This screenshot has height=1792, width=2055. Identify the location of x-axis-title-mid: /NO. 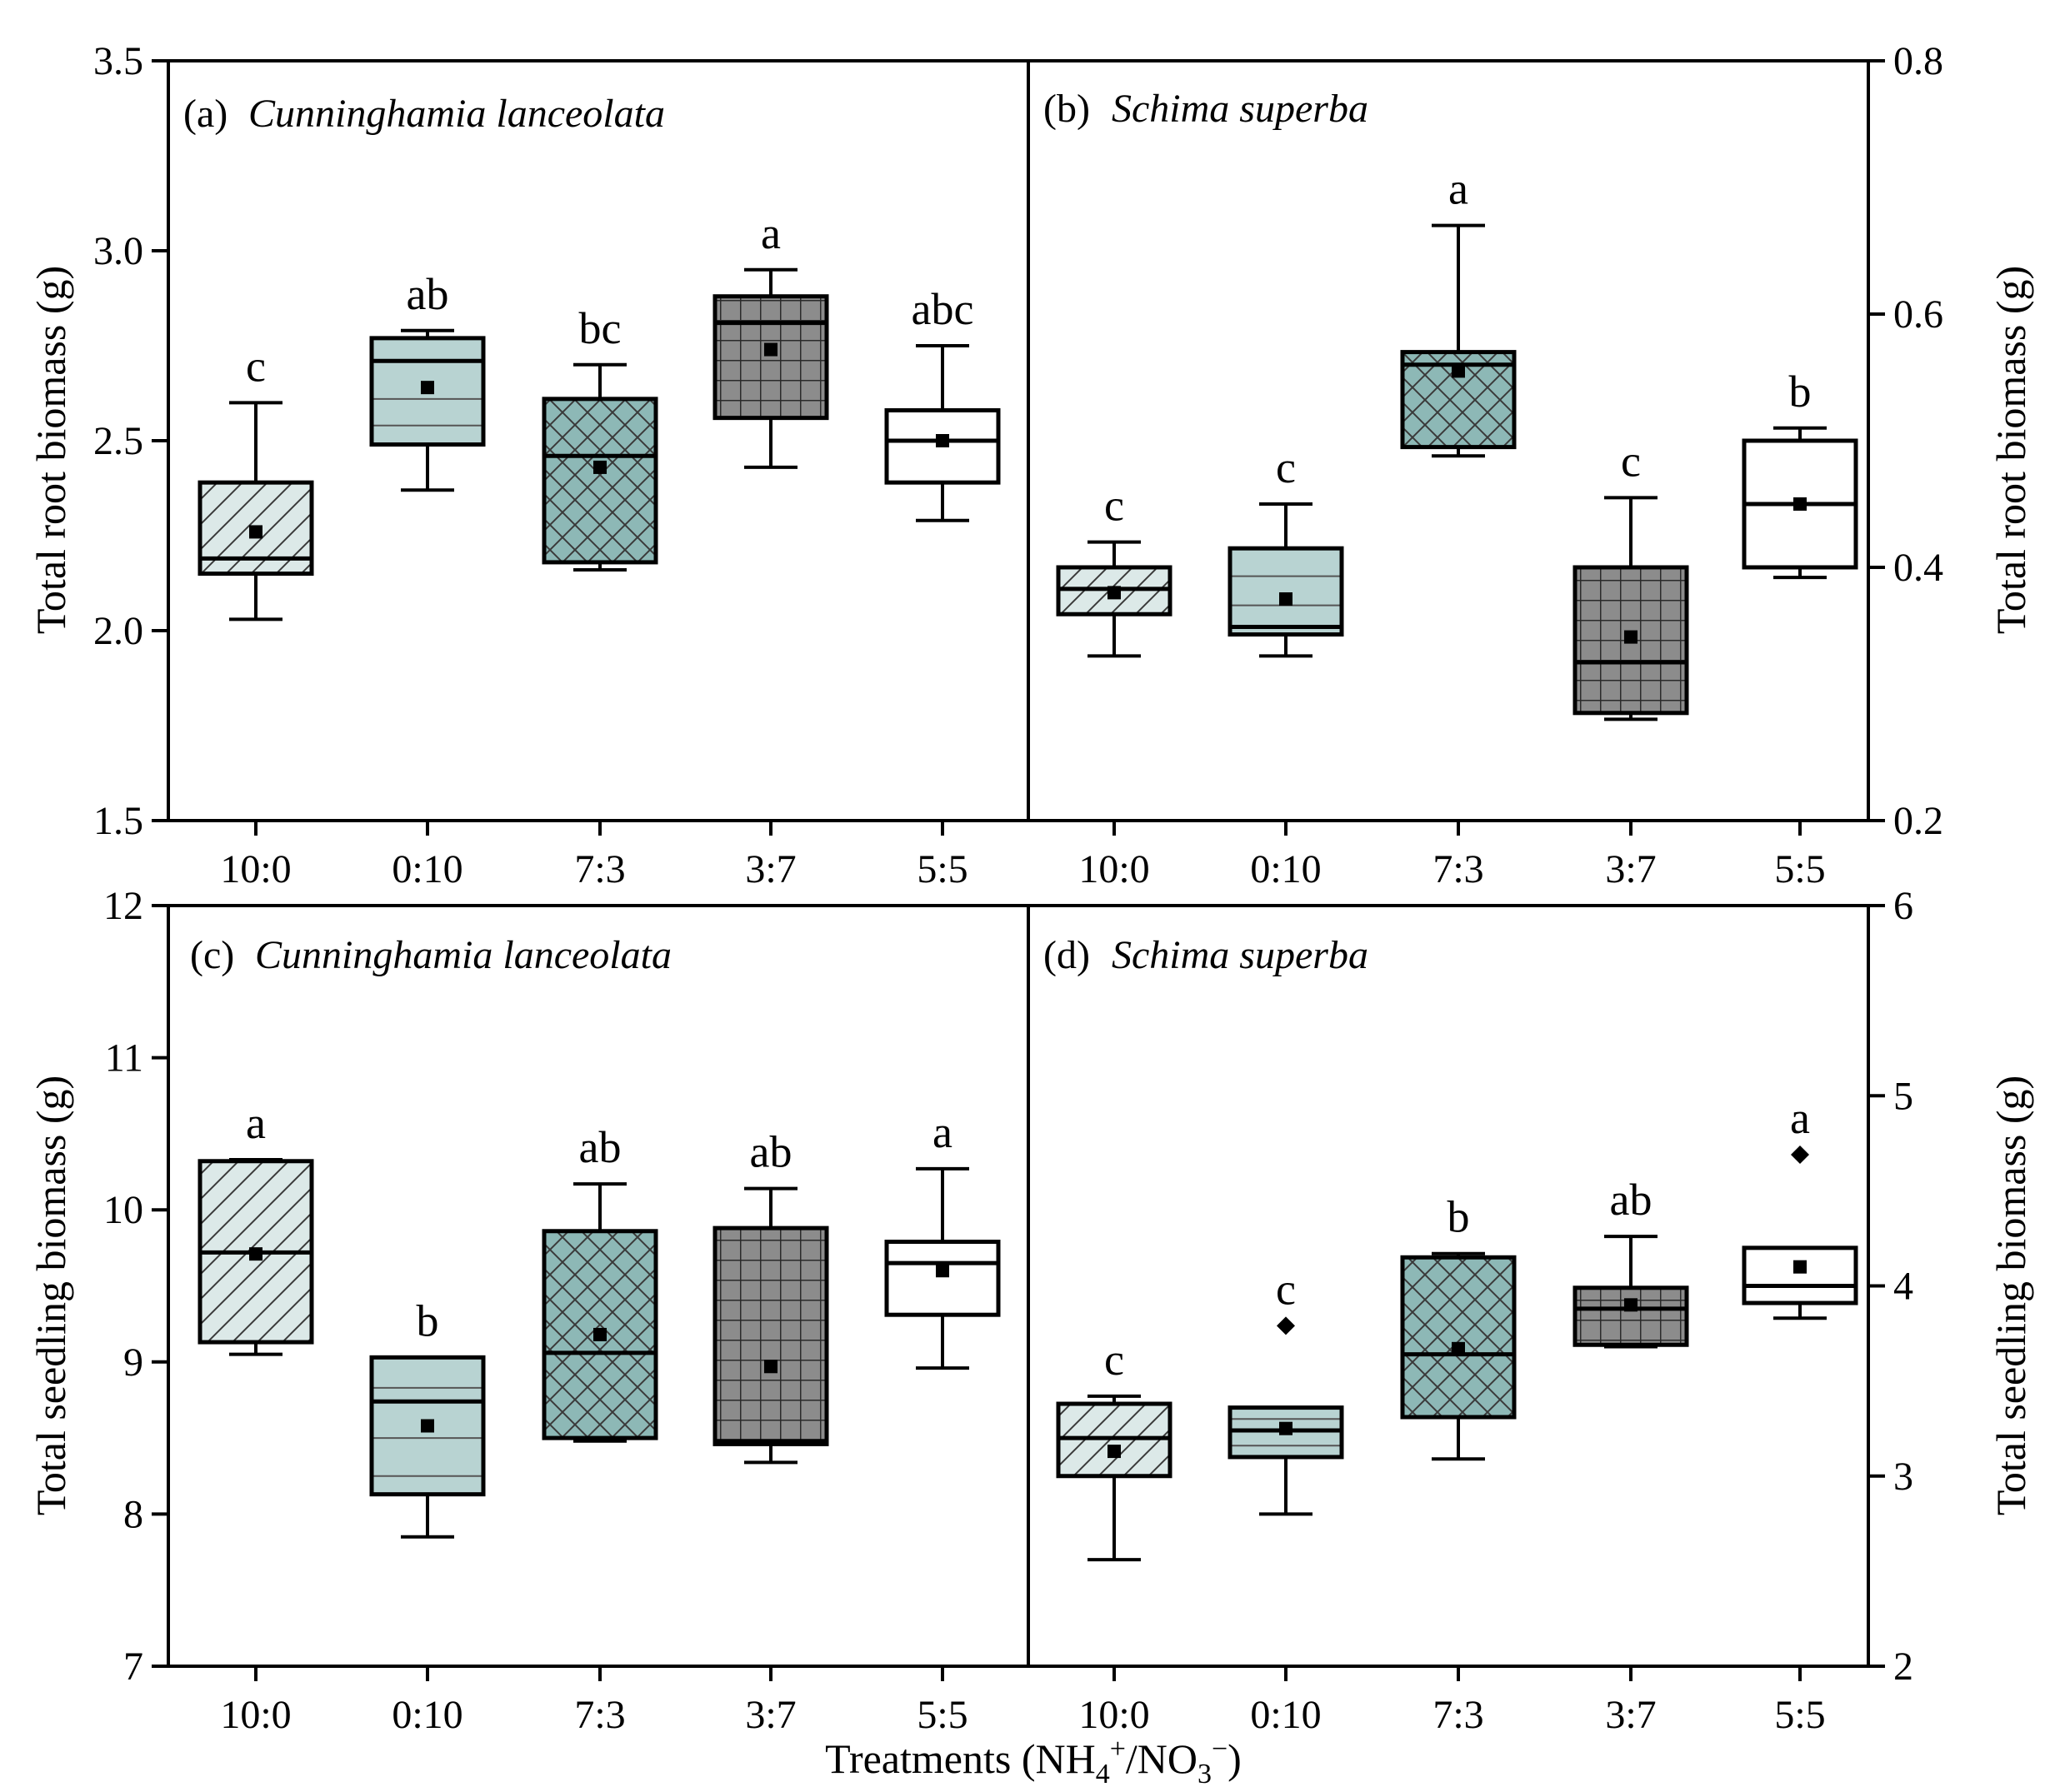
(1162, 1758).